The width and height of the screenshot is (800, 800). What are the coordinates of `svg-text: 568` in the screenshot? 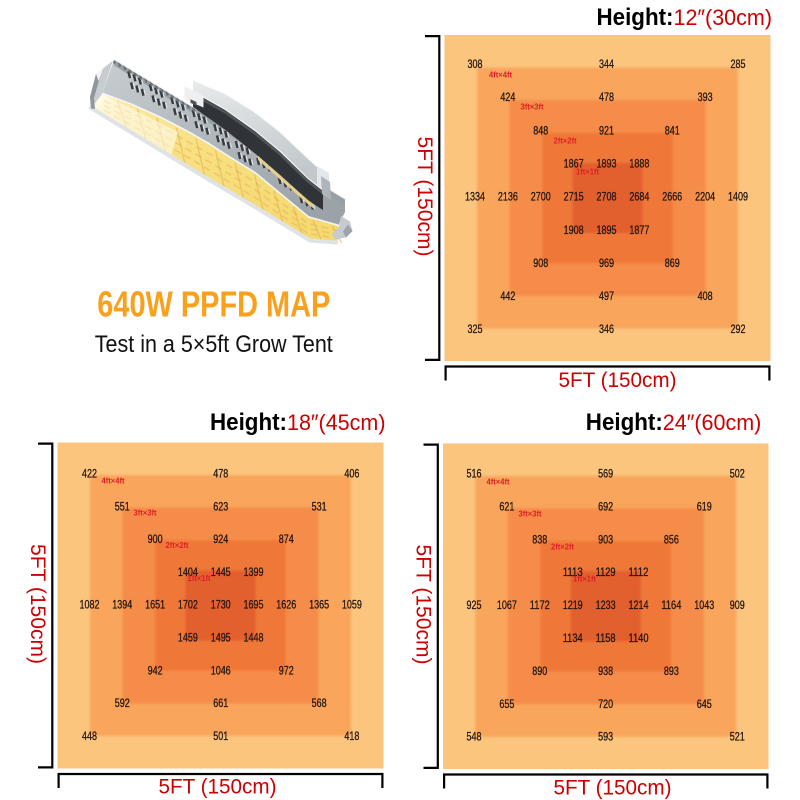 It's located at (319, 703).